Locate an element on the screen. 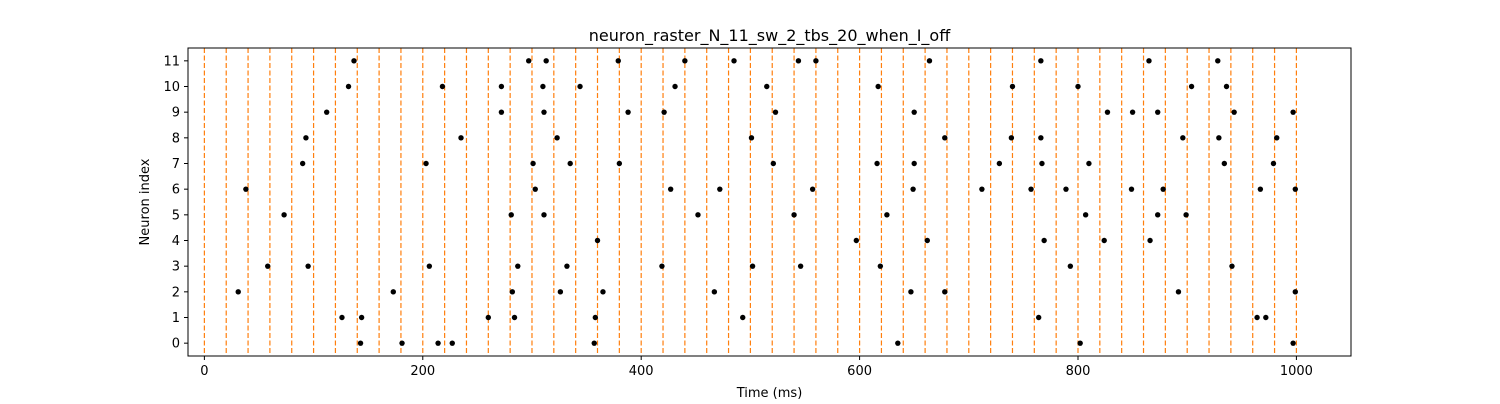 The image size is (1500, 404). y-axis-ticks: 0 1 2 3 4 5 6 7 8 9 10 11 is located at coordinates (175, 203).